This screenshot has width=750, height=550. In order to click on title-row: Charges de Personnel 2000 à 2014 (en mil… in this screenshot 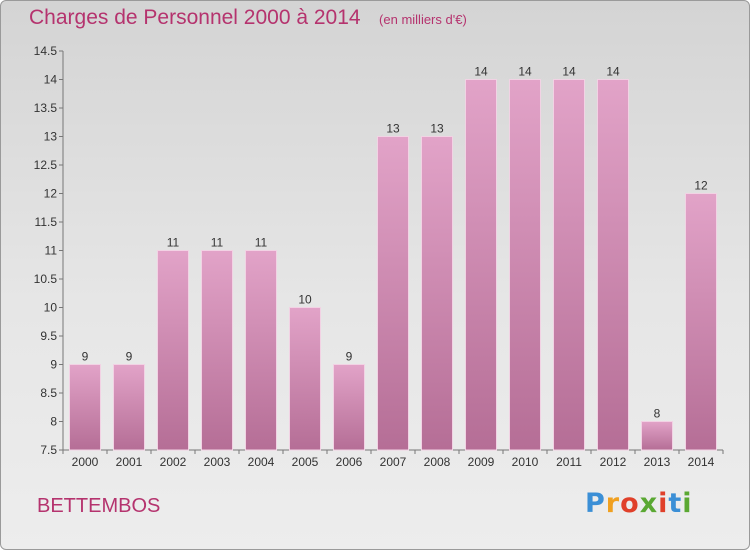, I will do `click(248, 18)`.